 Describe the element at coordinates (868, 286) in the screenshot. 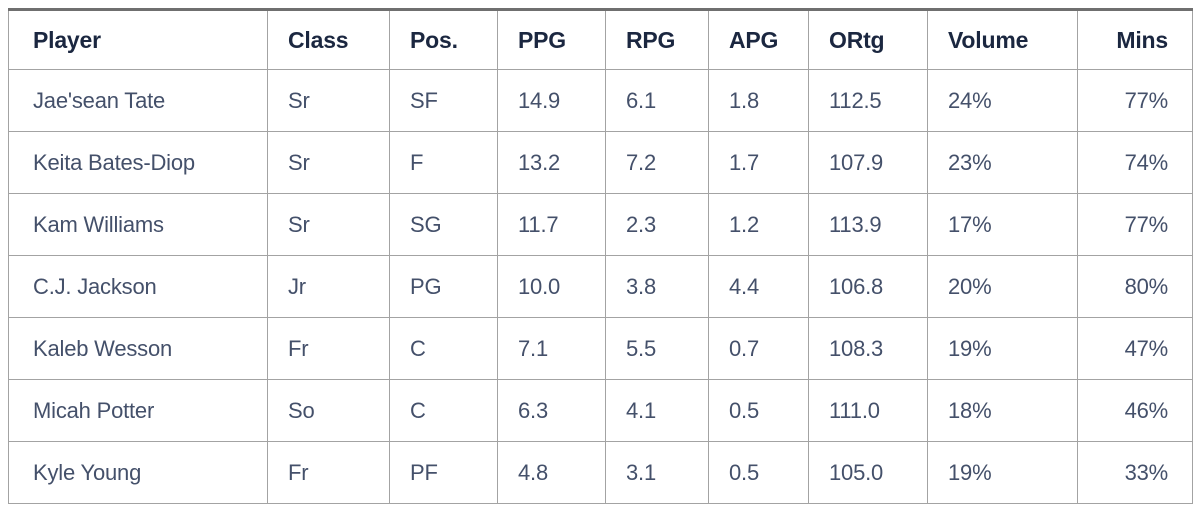

I see `cell-ortg: 106.8` at that location.